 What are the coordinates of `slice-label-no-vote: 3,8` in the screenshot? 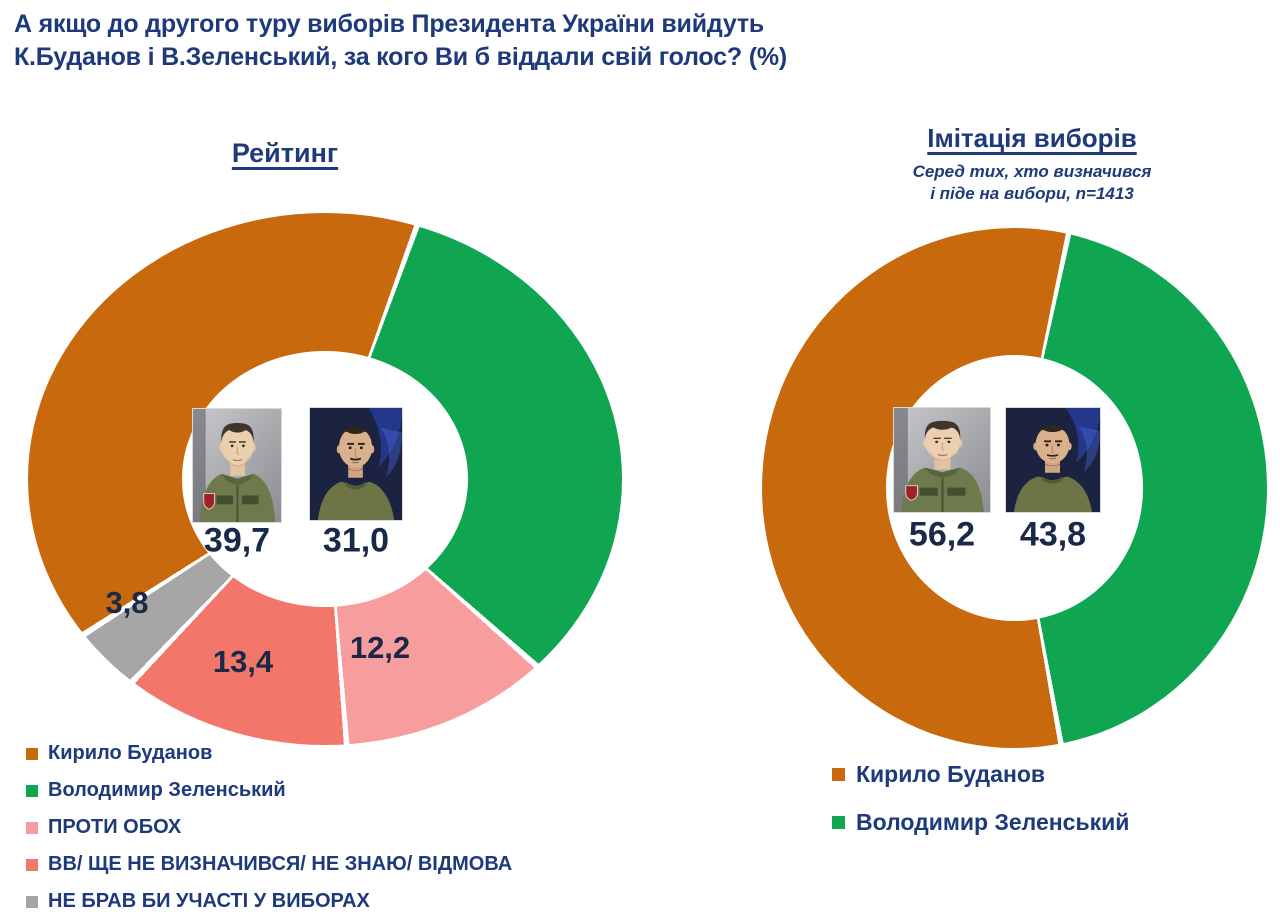 It's located at (127, 602).